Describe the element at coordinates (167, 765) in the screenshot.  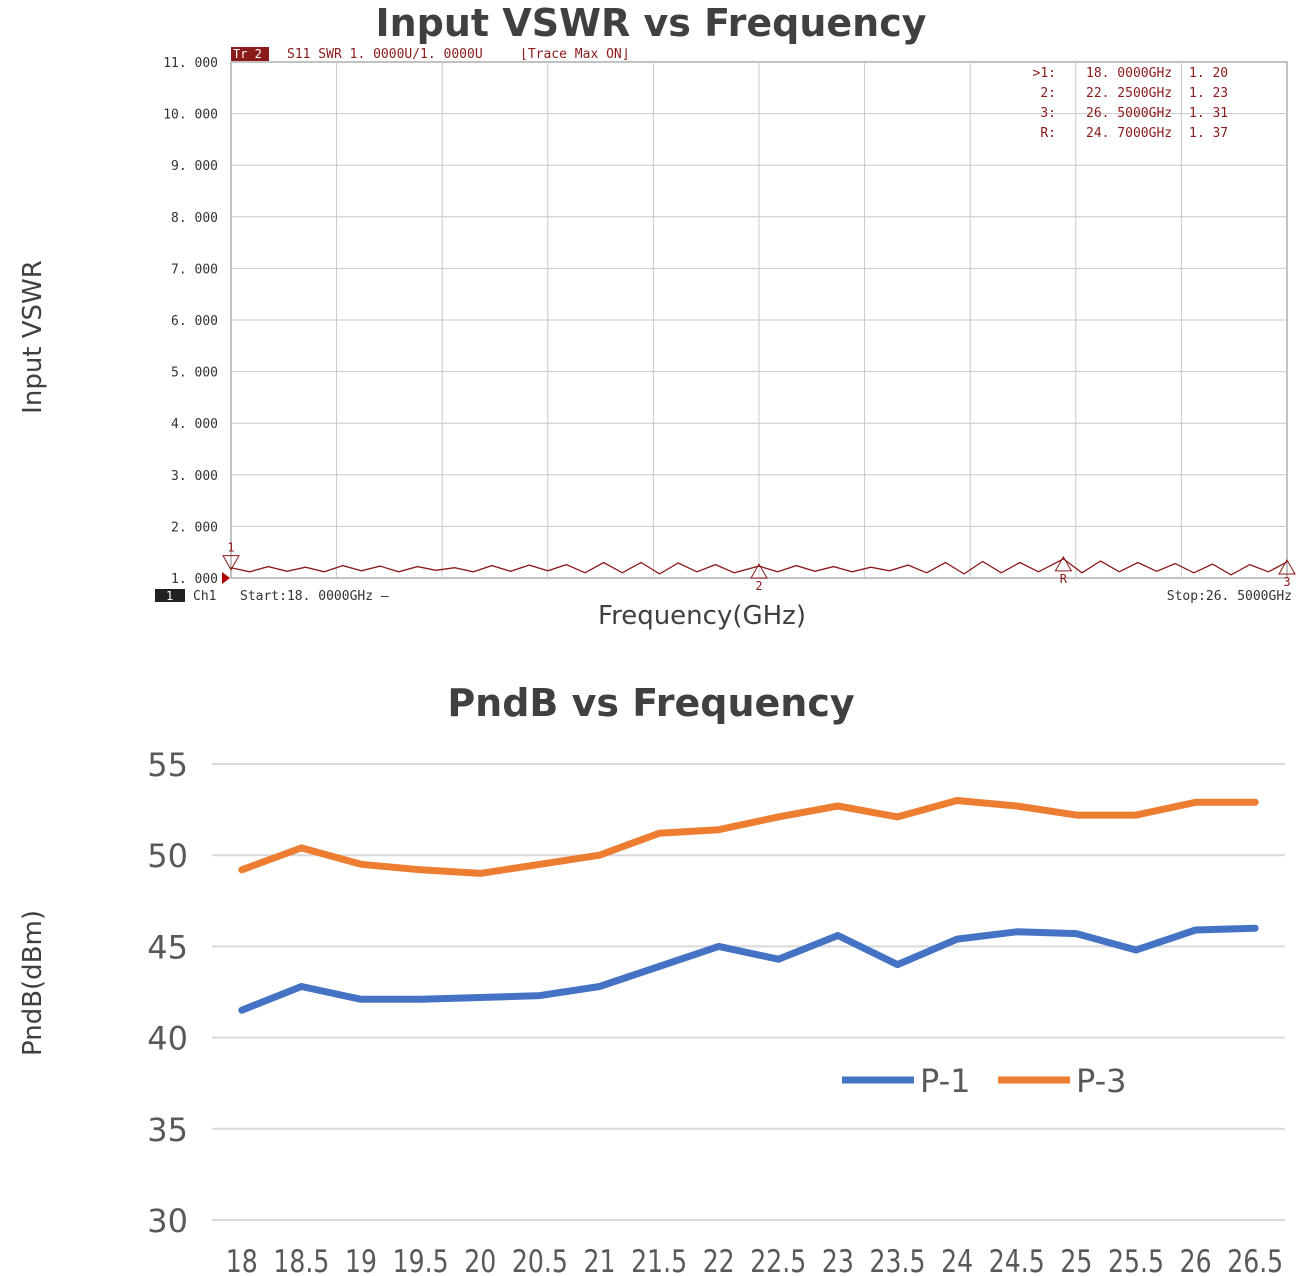
I see `pndb-y-tick-label: 55` at that location.